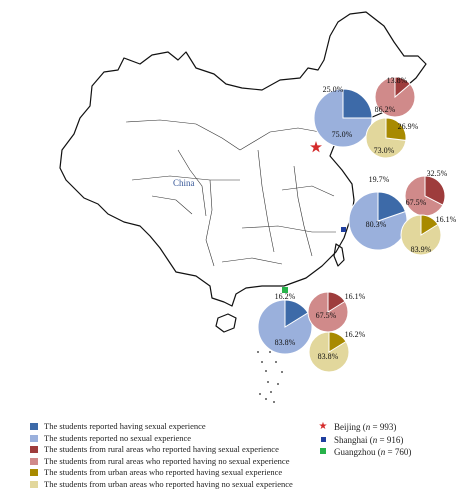 This screenshot has width=474, height=504. I want to click on city-name: Guangzhou, so click(355, 452).